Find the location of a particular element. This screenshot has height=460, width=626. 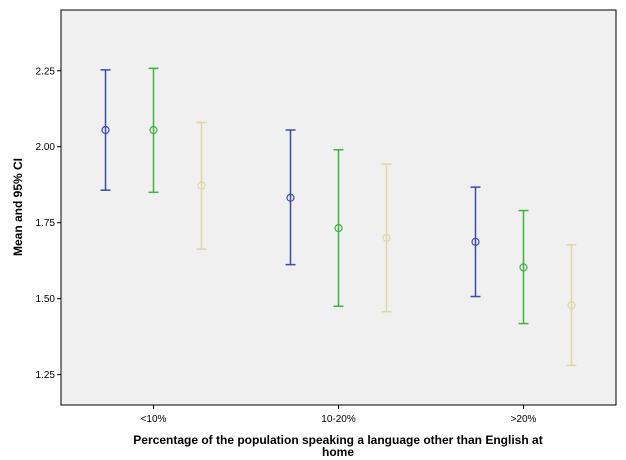

x-tick-label: 10-20% is located at coordinates (338, 419).